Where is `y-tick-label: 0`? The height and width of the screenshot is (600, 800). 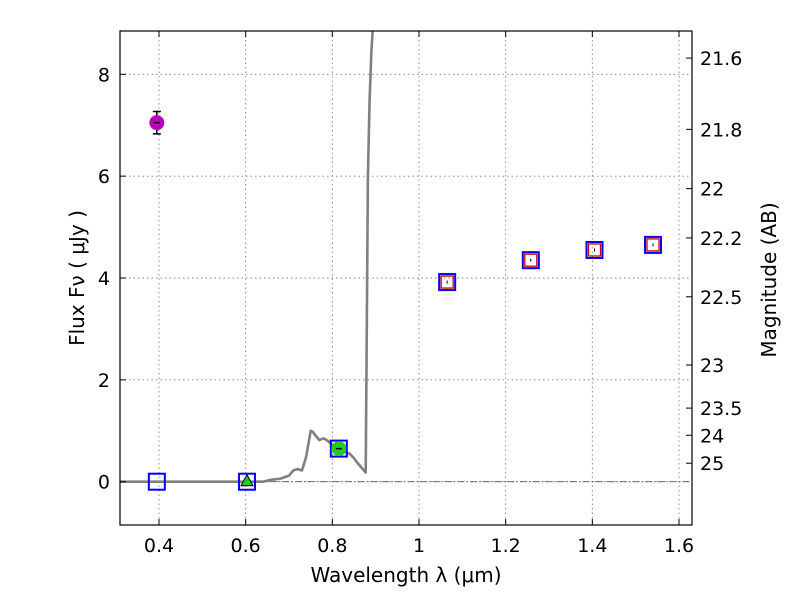 y-tick-label: 0 is located at coordinates (104, 483).